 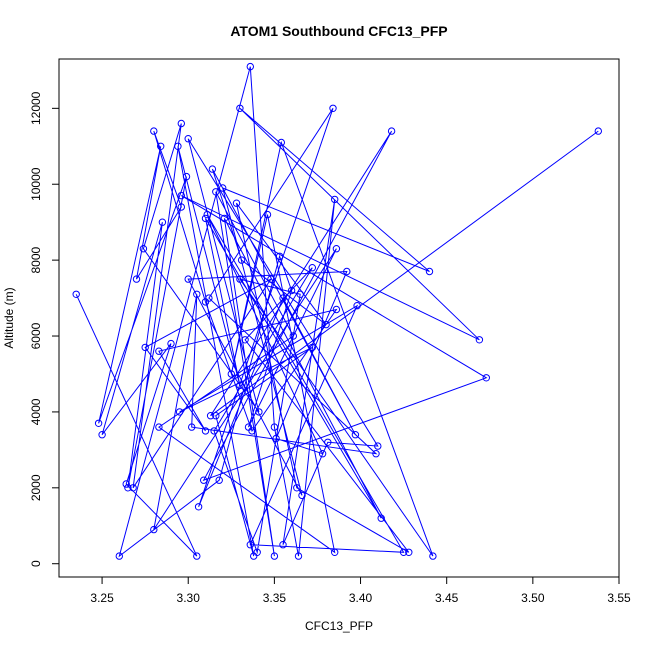 What do you see at coordinates (44, 329) in the screenshot?
I see `y-axis: 0 2000 4000 6000 8000 10000 12000` at bounding box center [44, 329].